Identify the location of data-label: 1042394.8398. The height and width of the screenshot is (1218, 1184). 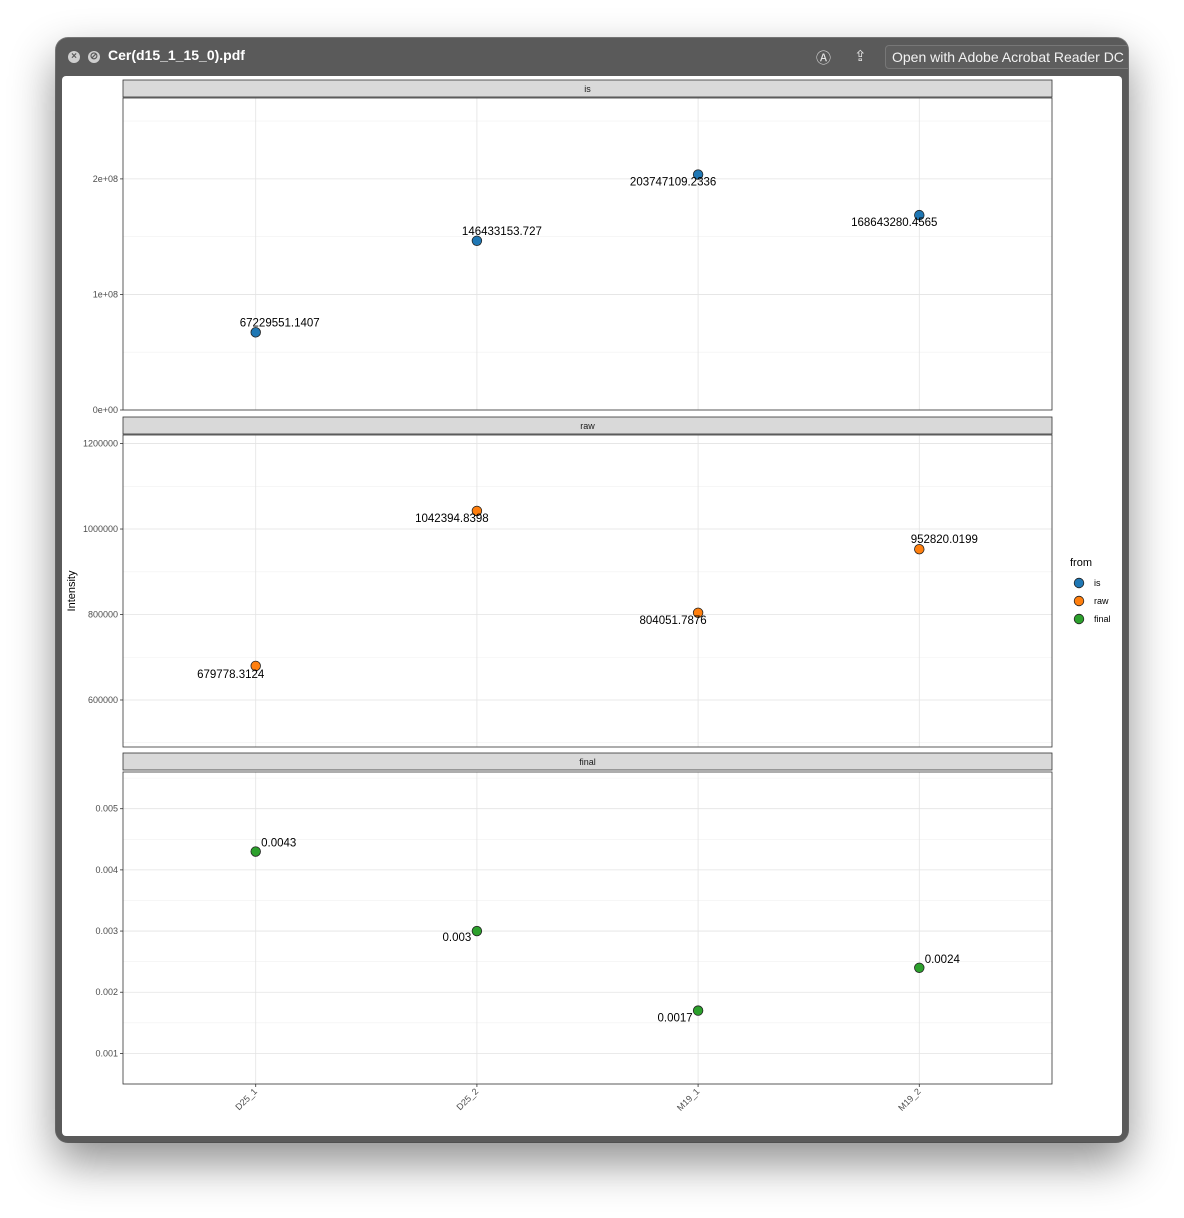
(452, 519).